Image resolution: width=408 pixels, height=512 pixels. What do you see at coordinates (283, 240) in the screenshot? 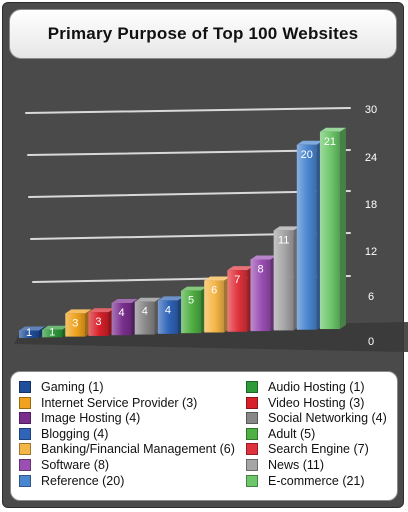
I see `bar-value-label: 11` at bounding box center [283, 240].